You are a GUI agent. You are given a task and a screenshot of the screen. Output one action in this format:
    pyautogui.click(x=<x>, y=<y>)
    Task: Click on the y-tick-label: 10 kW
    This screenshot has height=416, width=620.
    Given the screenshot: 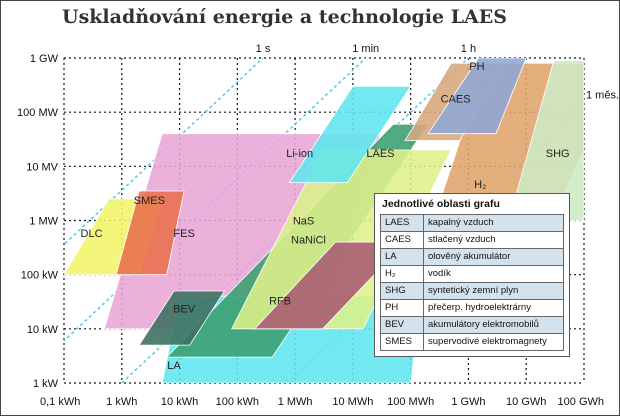 What is the action you would take?
    pyautogui.click(x=43, y=330)
    